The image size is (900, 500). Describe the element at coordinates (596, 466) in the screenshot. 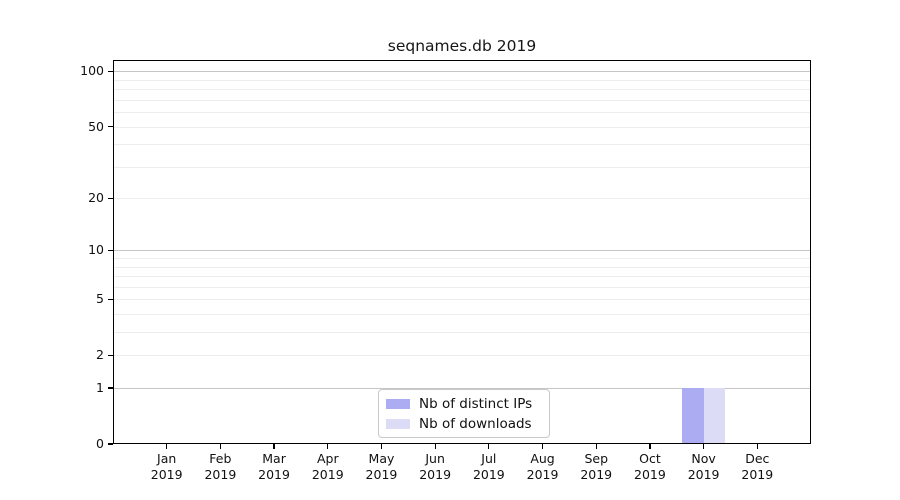

I see `x-tick-label-sep: Sep 2019` at that location.